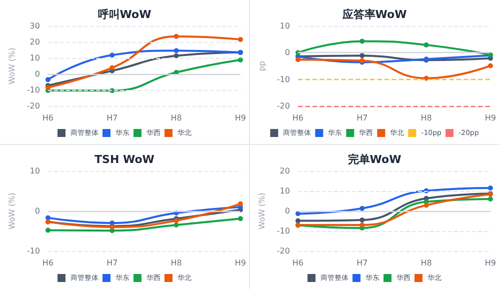 The image size is (500, 289). I want to click on y-tick-label: 30, so click(35, 26).